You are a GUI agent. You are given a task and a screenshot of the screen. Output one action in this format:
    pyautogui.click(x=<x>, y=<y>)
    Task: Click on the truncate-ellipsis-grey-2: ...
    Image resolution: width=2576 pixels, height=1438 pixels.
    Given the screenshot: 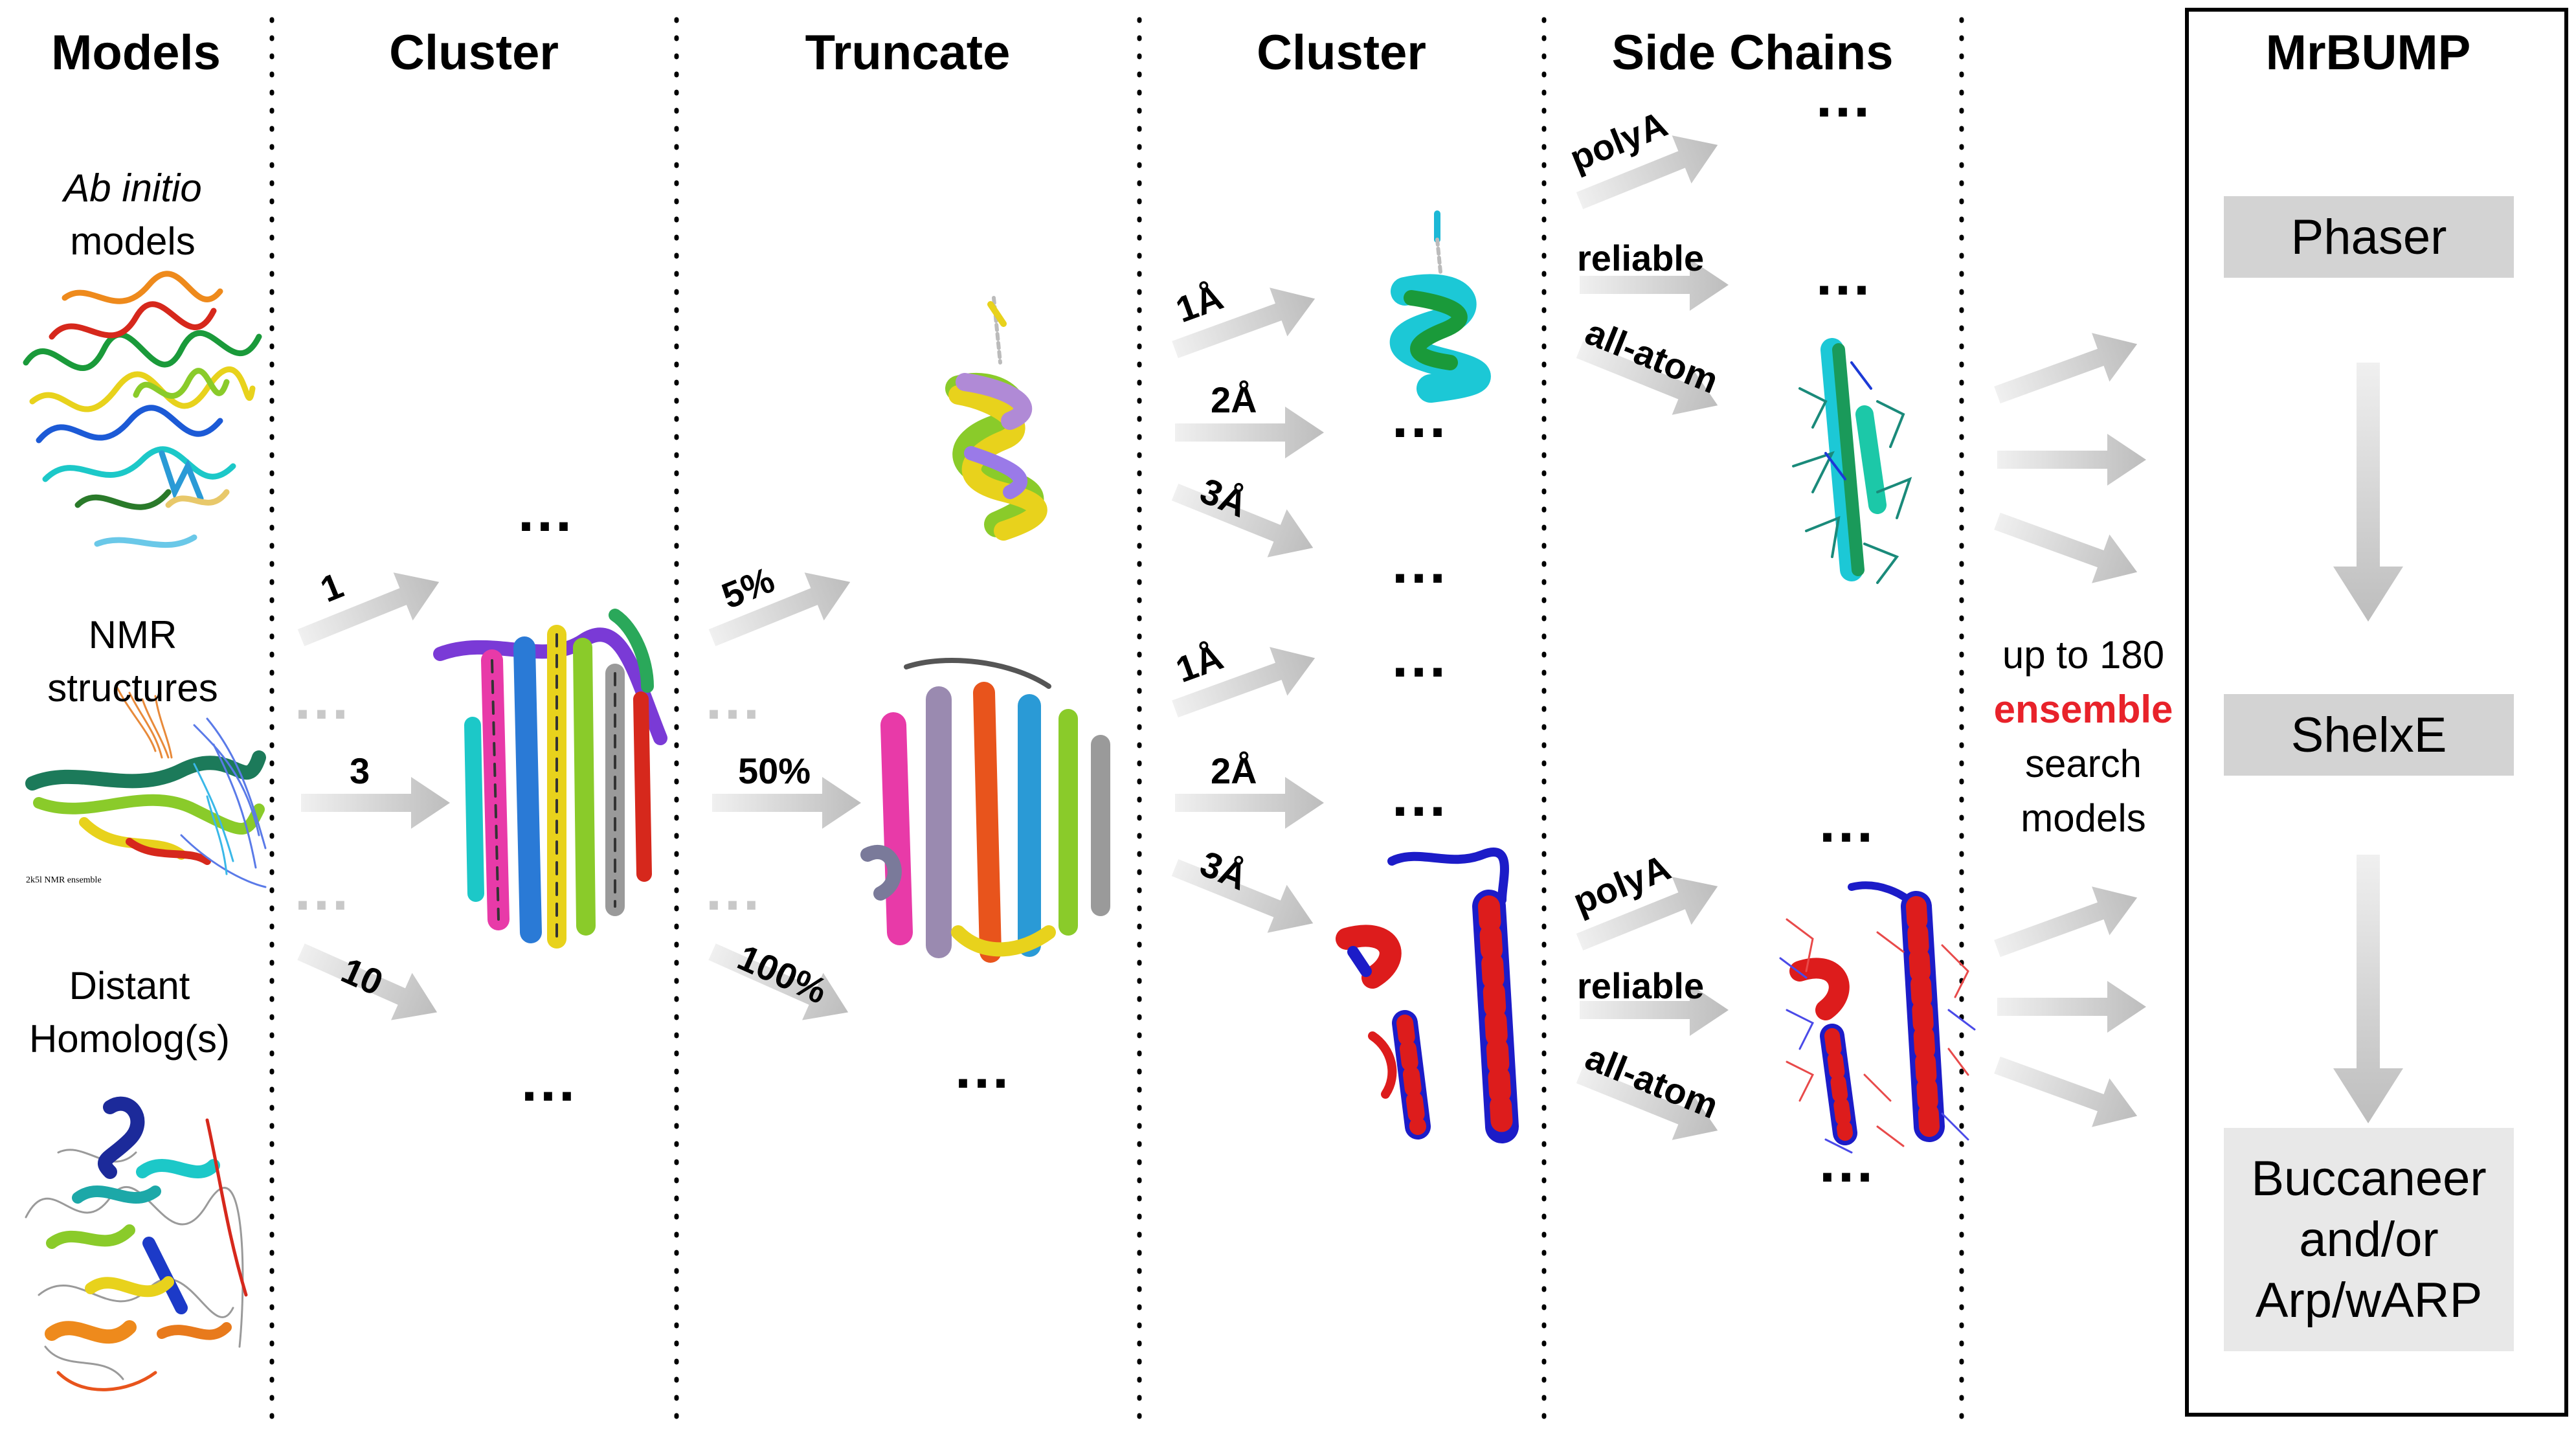 What is the action you would take?
    pyautogui.click(x=735, y=890)
    